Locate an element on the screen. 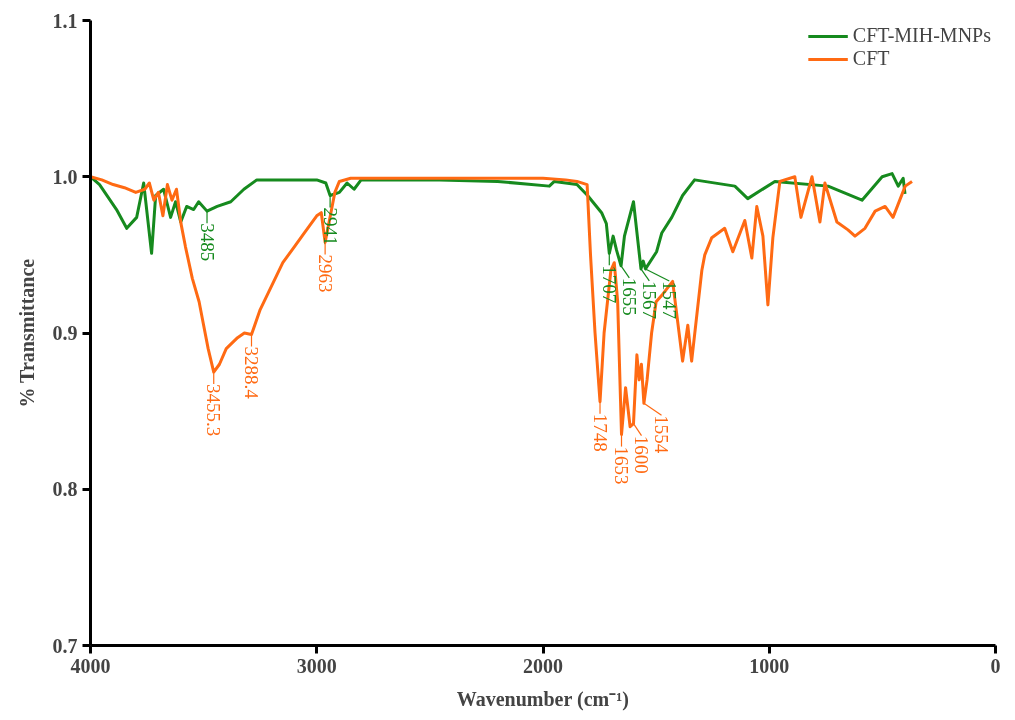  x-tick-label: 2000 is located at coordinates (543, 665).